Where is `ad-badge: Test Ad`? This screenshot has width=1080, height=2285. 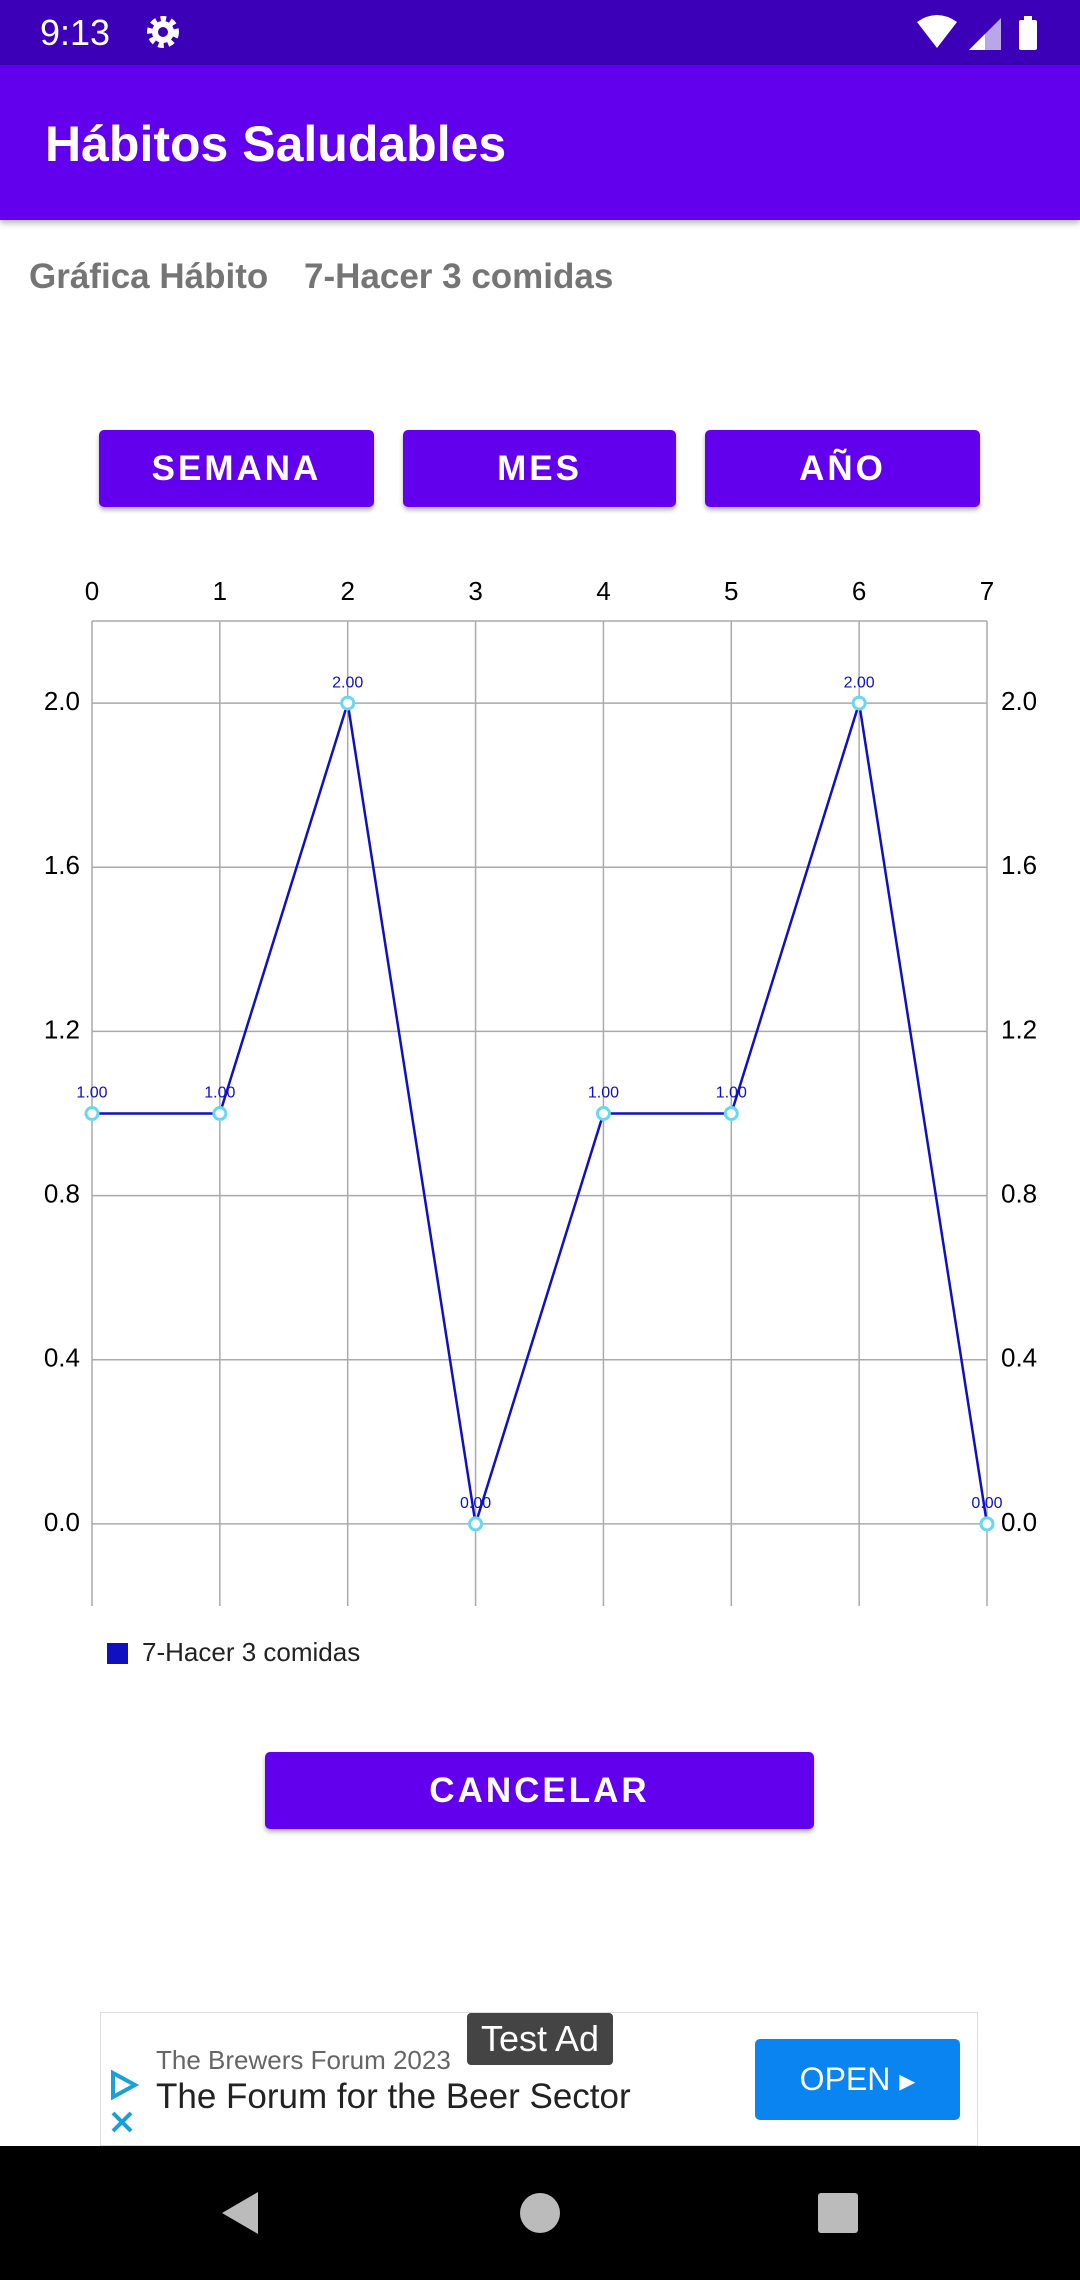
ad-badge: Test Ad is located at coordinates (540, 2039).